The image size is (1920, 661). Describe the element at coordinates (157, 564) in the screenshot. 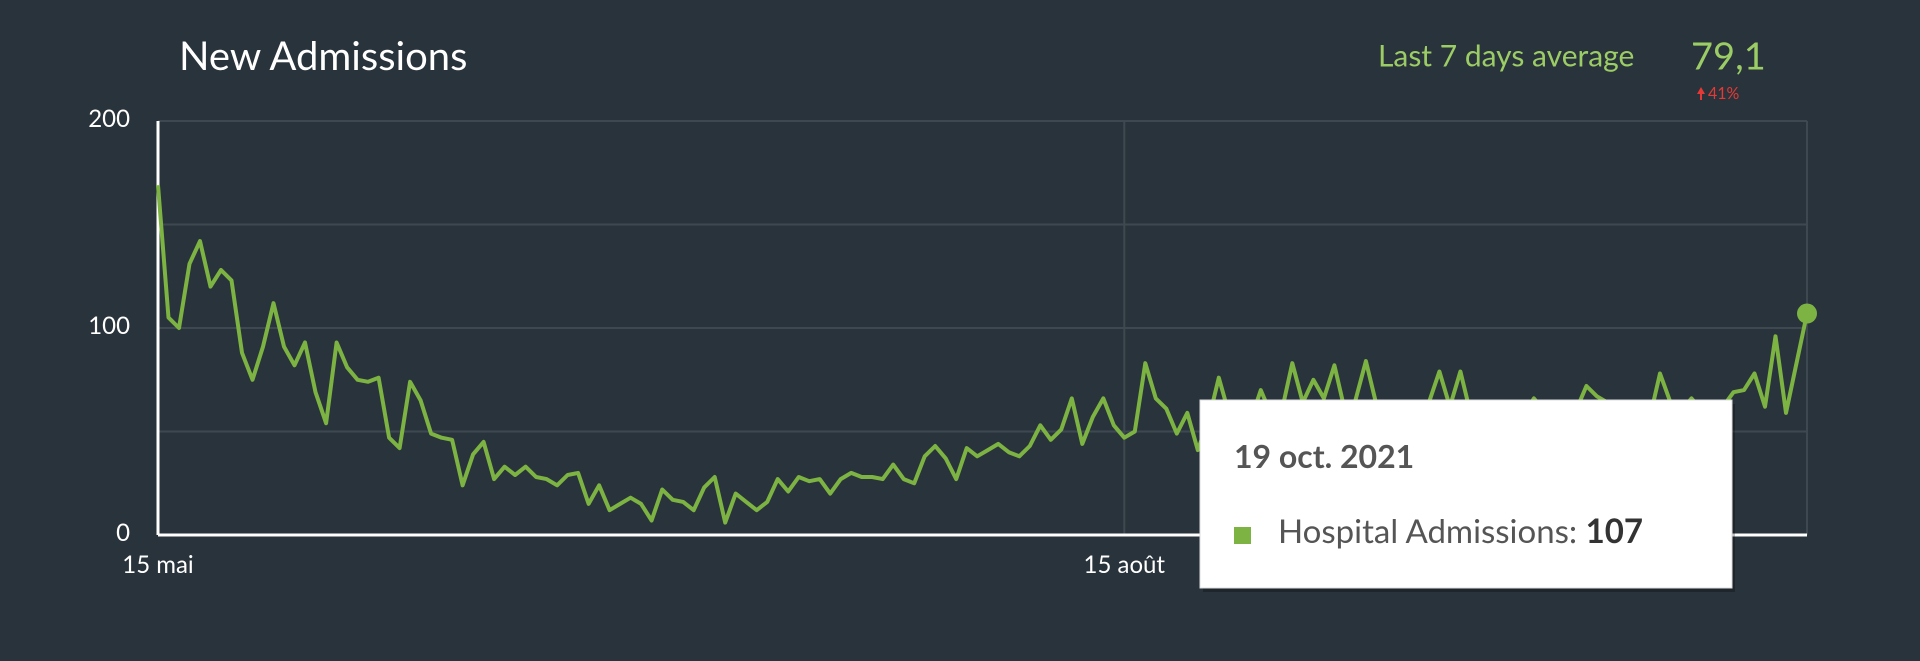

I see `x-tick-label: 15 mai` at that location.